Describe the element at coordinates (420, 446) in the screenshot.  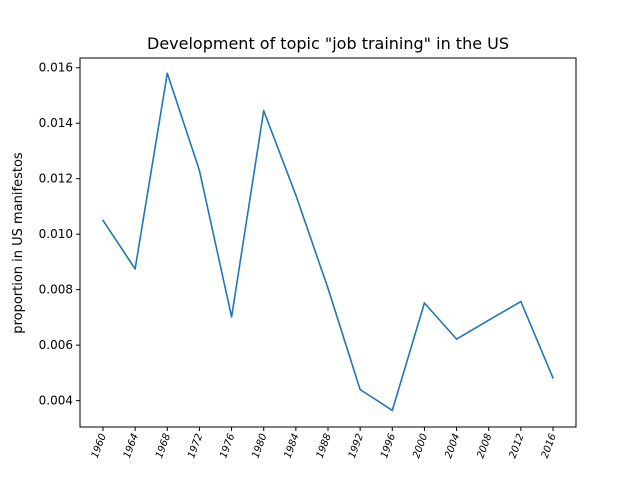
I see `x-tick-label: 2000` at that location.